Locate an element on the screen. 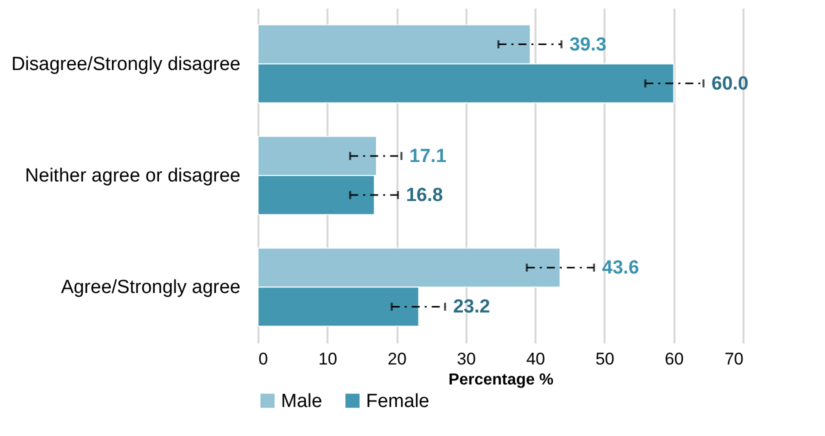 Image resolution: width=825 pixels, height=436 pixels. y-tick-label: Neither agree or disagree is located at coordinates (132, 176).